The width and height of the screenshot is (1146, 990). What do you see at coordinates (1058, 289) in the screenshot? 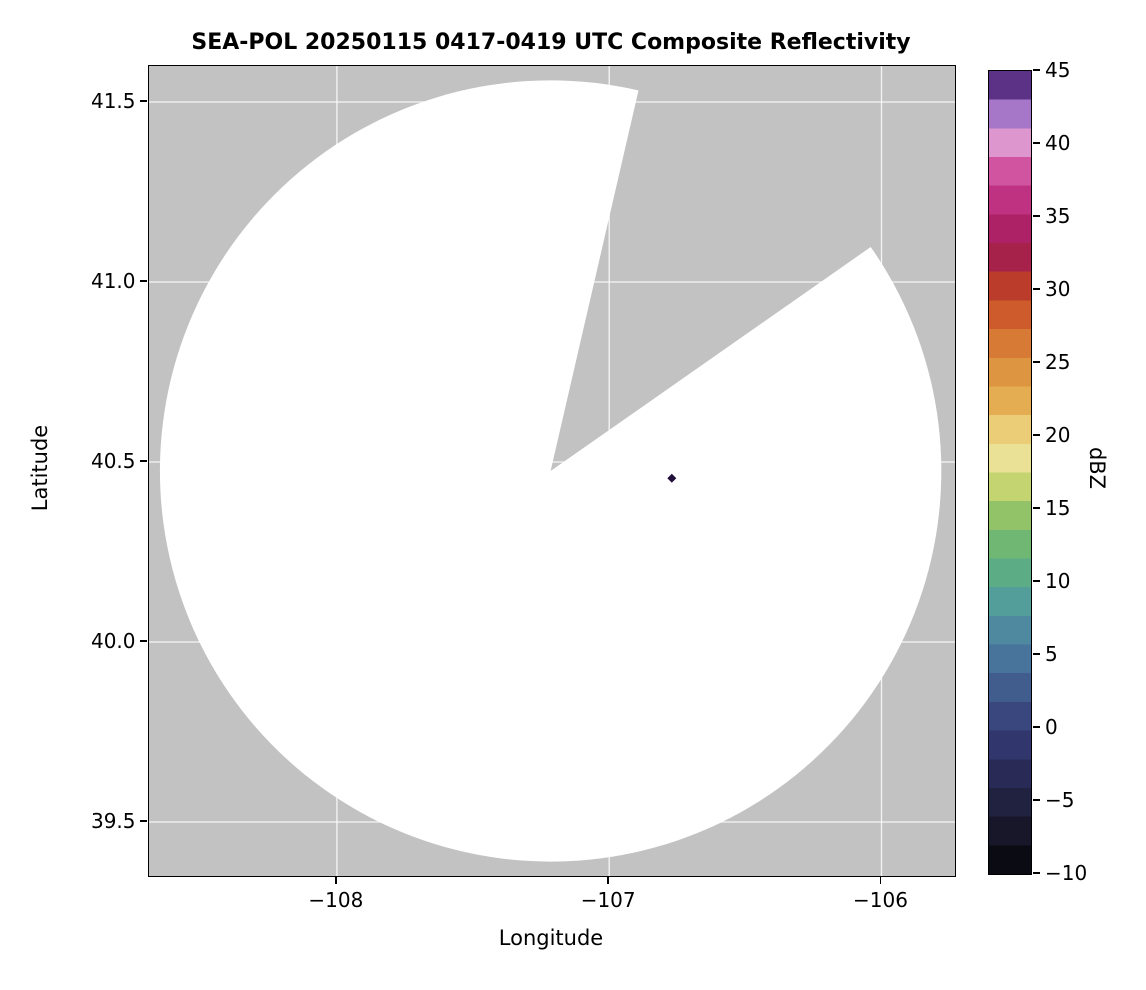
I see `colorbar-tick-label: 30` at bounding box center [1058, 289].